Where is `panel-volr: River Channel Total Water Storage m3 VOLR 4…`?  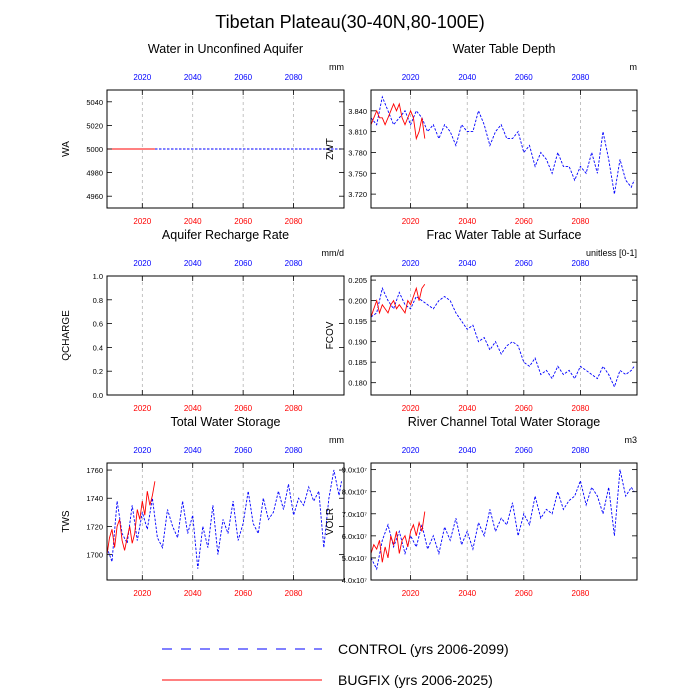
panel-volr: River Channel Total Water Storage m3 VOLR 4… is located at coordinates (481, 506).